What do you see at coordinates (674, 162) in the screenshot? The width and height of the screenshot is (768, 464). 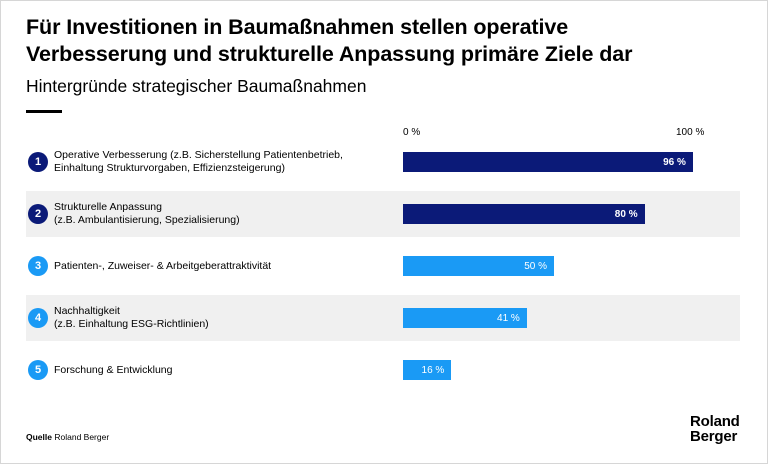 I see `bar-value-label: 96 %` at bounding box center [674, 162].